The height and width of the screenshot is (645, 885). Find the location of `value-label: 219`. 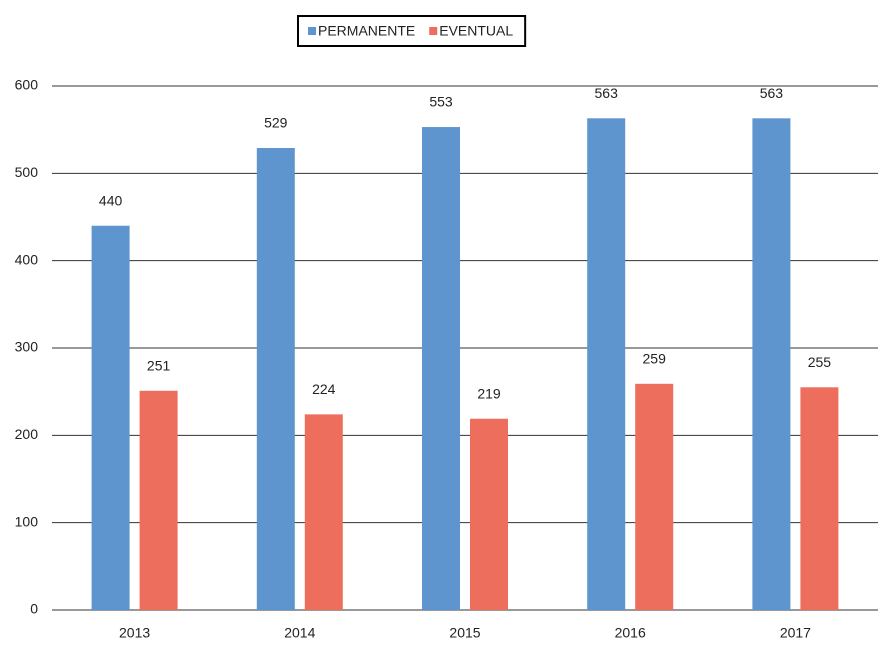

value-label: 219 is located at coordinates (489, 393).